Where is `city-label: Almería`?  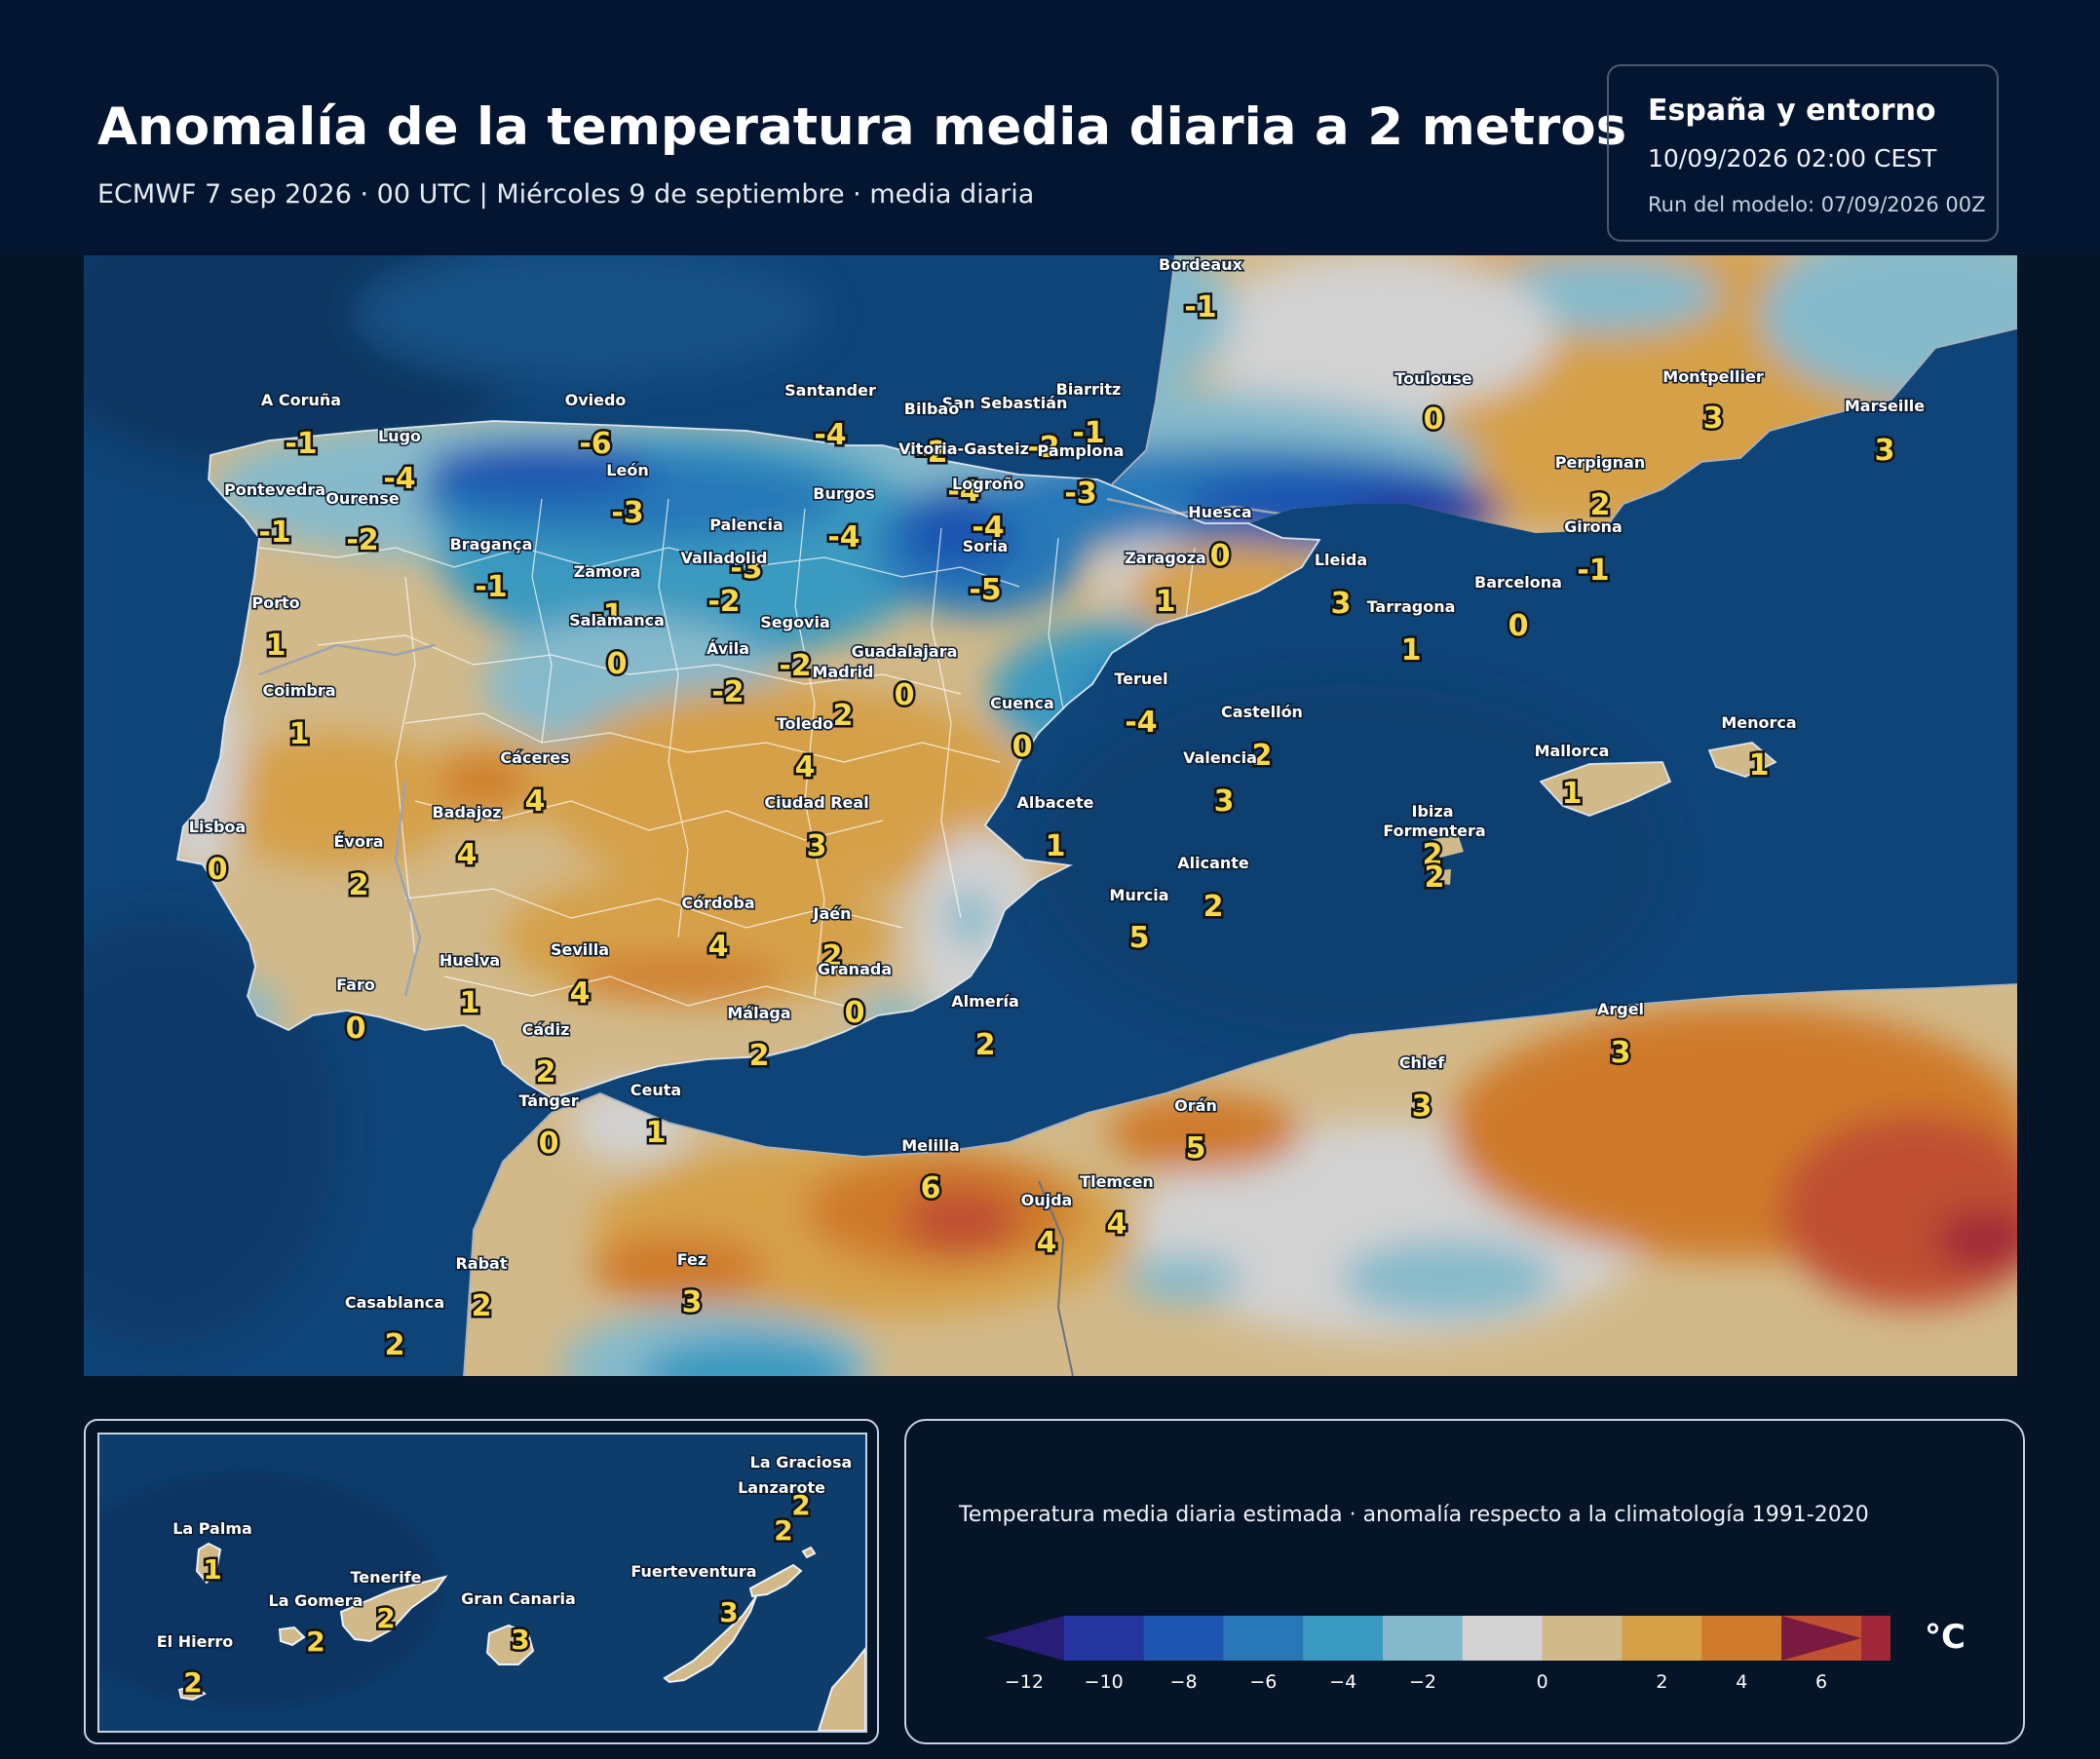 city-label: Almería is located at coordinates (985, 1001).